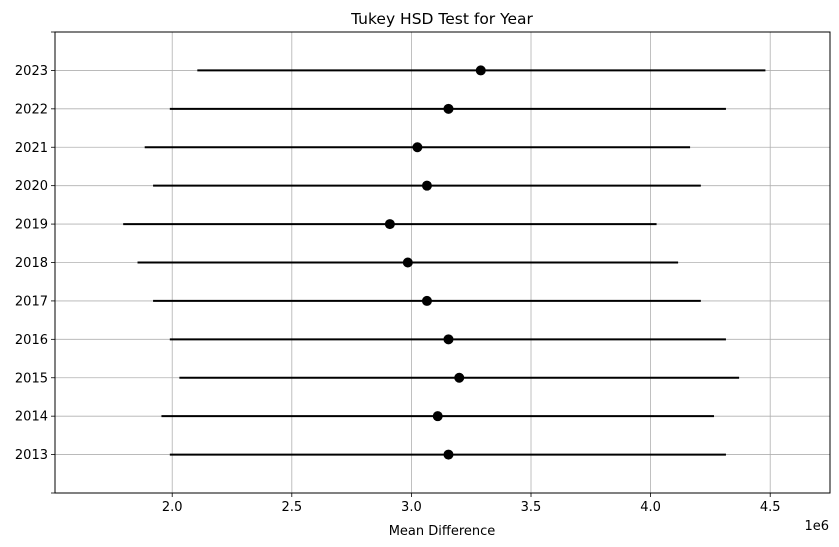 This screenshot has width=839, height=547. I want to click on y-tick-label: 2016, so click(31, 340).